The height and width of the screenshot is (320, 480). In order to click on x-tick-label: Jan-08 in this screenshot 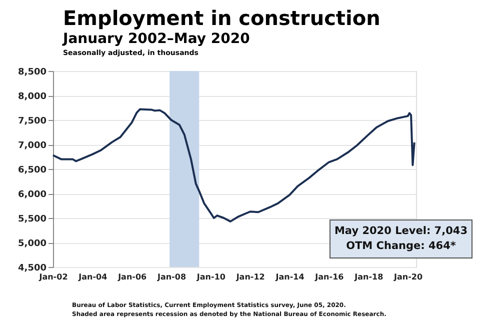, I will do `click(171, 277)`.